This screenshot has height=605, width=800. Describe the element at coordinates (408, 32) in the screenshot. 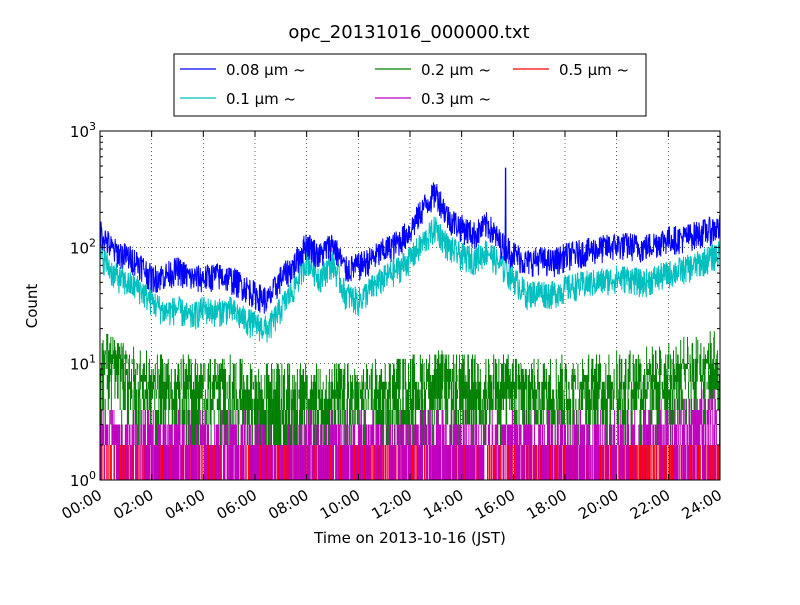

I see `chart-title: opc_20131016_000000.txt` at that location.